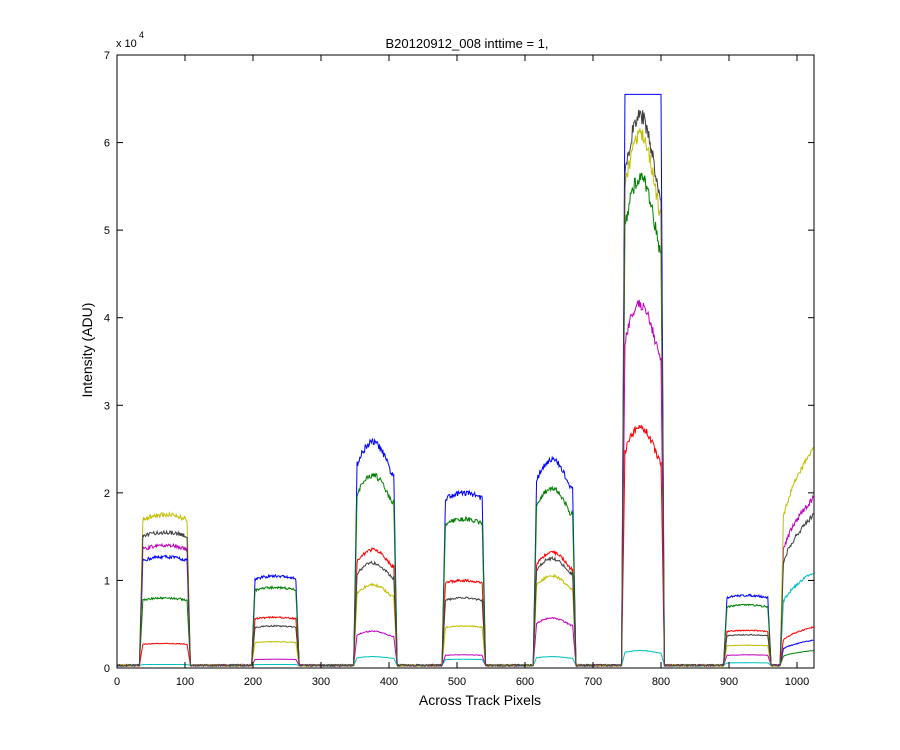 This screenshot has width=900, height=750. Describe the element at coordinates (107, 669) in the screenshot. I see `y-tick-label: 0` at that location.